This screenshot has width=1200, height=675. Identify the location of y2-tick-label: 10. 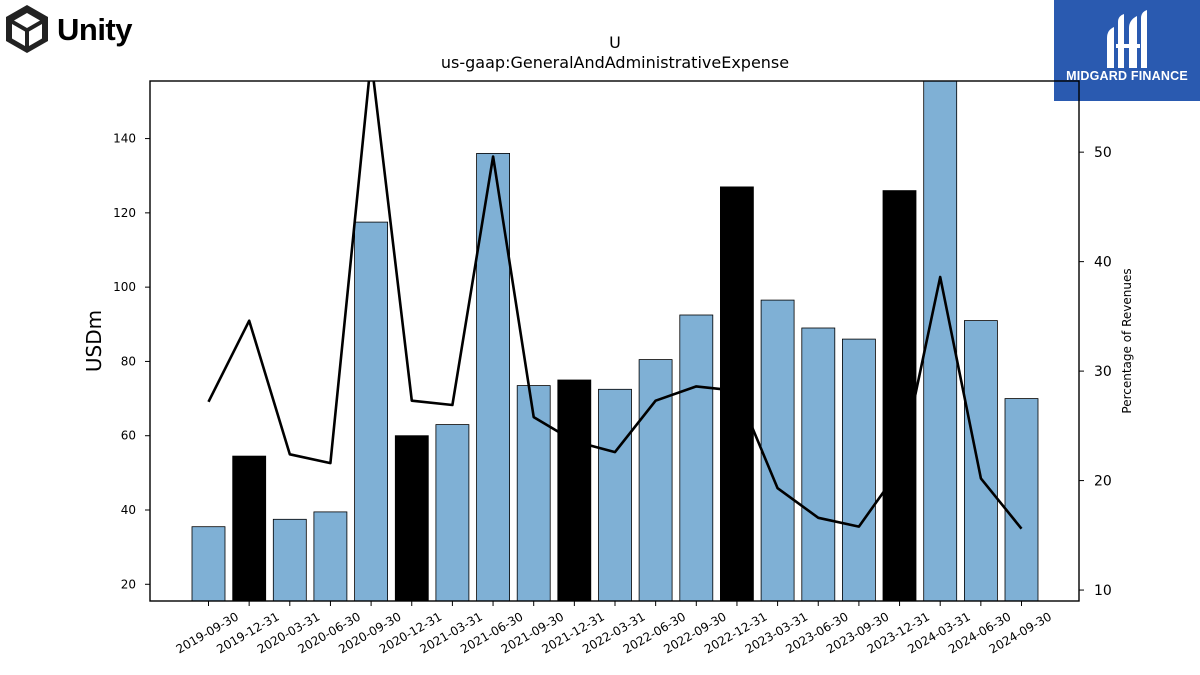
(1103, 591).